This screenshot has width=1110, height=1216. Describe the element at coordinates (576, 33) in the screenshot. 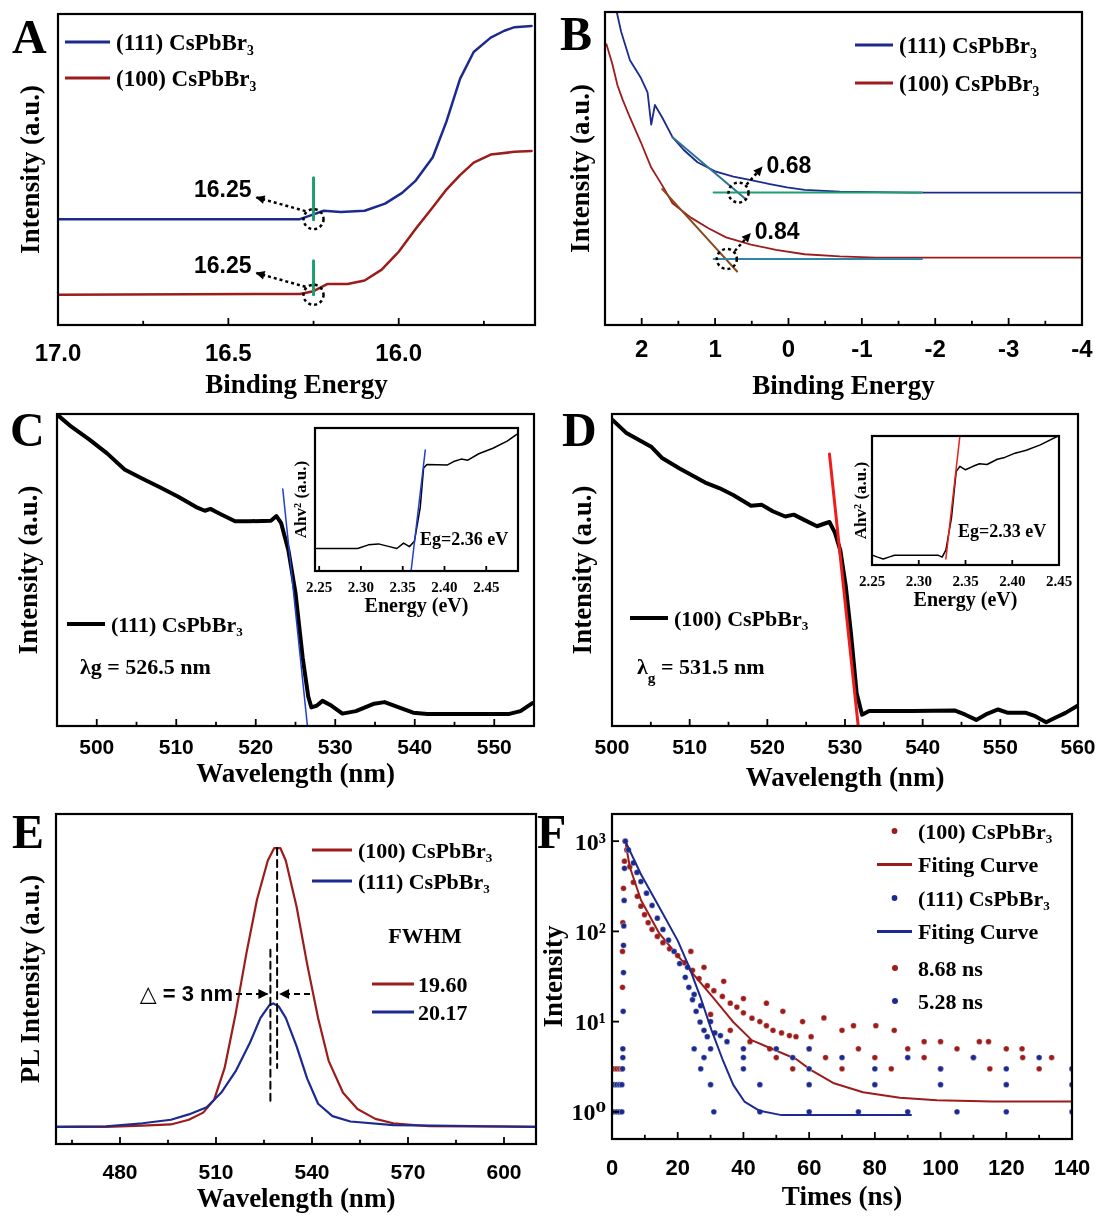

I see `chart-title: B` at that location.